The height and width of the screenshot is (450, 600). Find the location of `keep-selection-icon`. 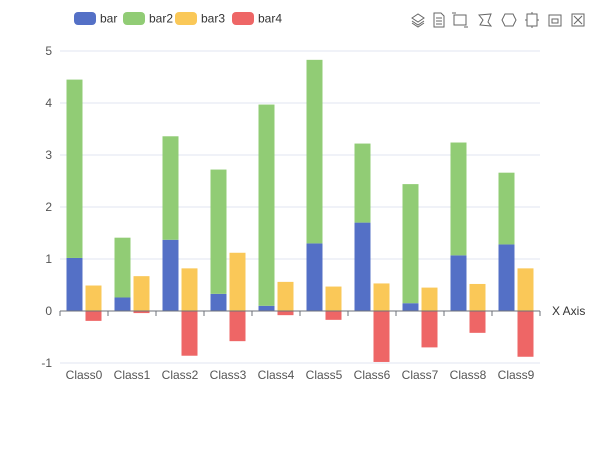

keep-selection-icon is located at coordinates (509, 20).